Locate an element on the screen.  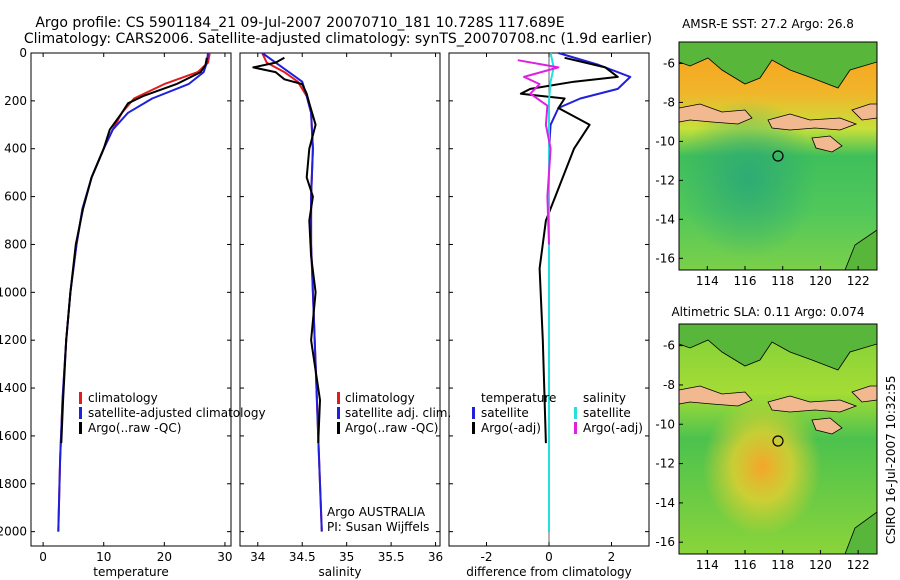
x-tick-label: 34 is located at coordinates (257, 557).